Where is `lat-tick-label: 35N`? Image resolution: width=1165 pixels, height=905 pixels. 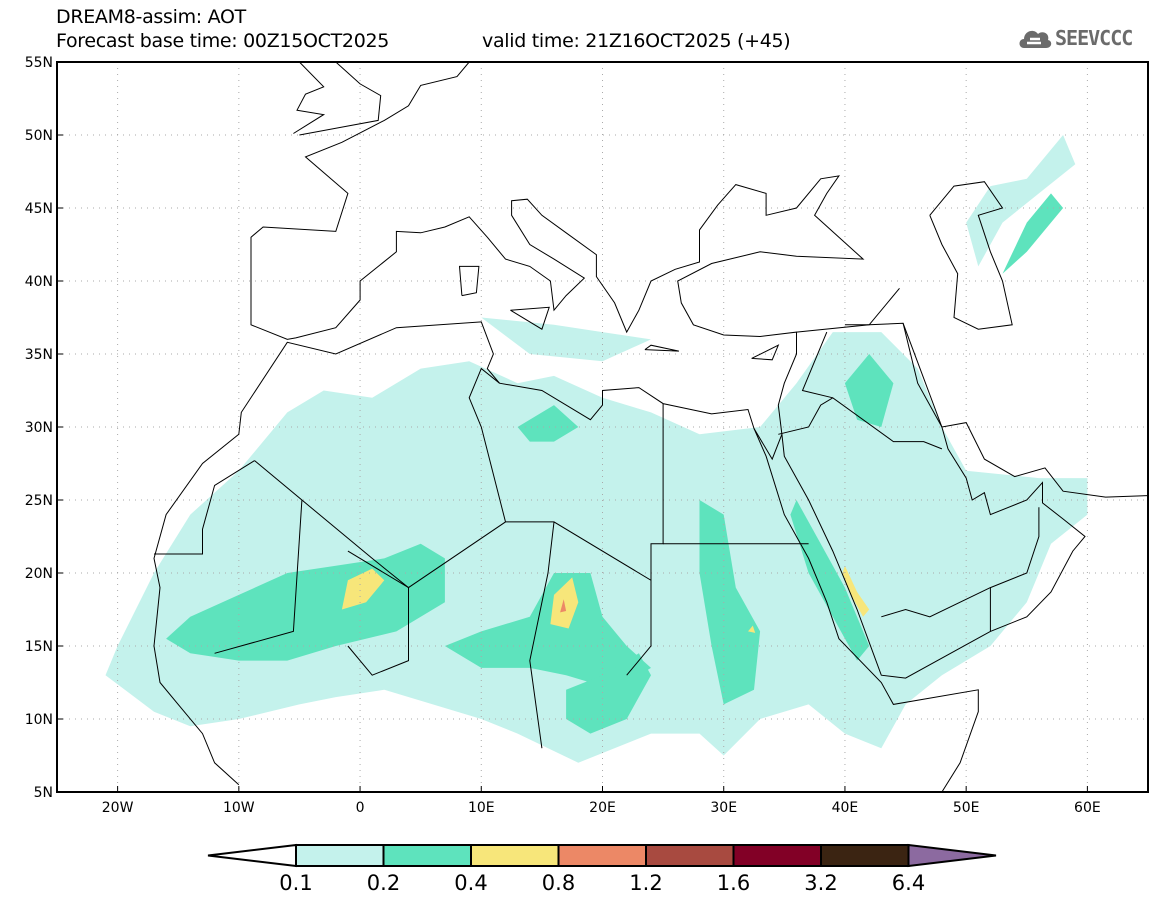
lat-tick-label: 35N is located at coordinates (39, 355).